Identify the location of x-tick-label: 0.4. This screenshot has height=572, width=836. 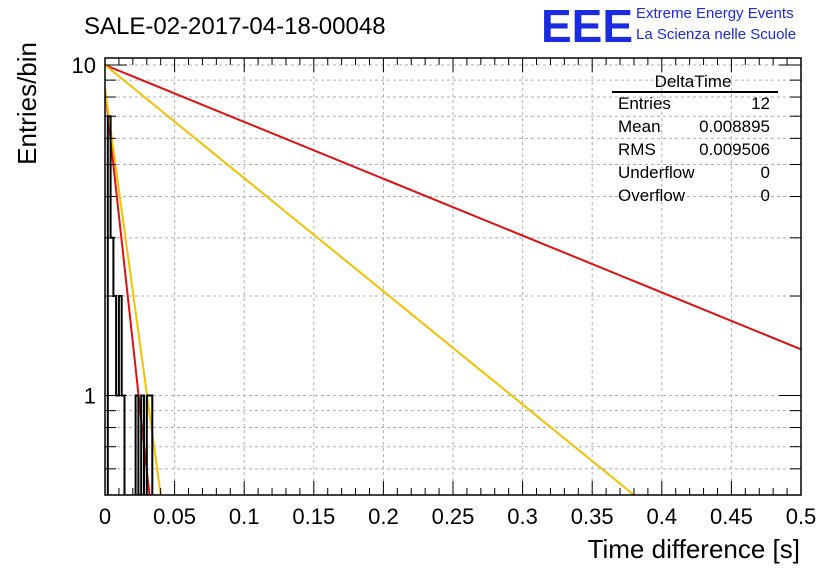
(662, 516).